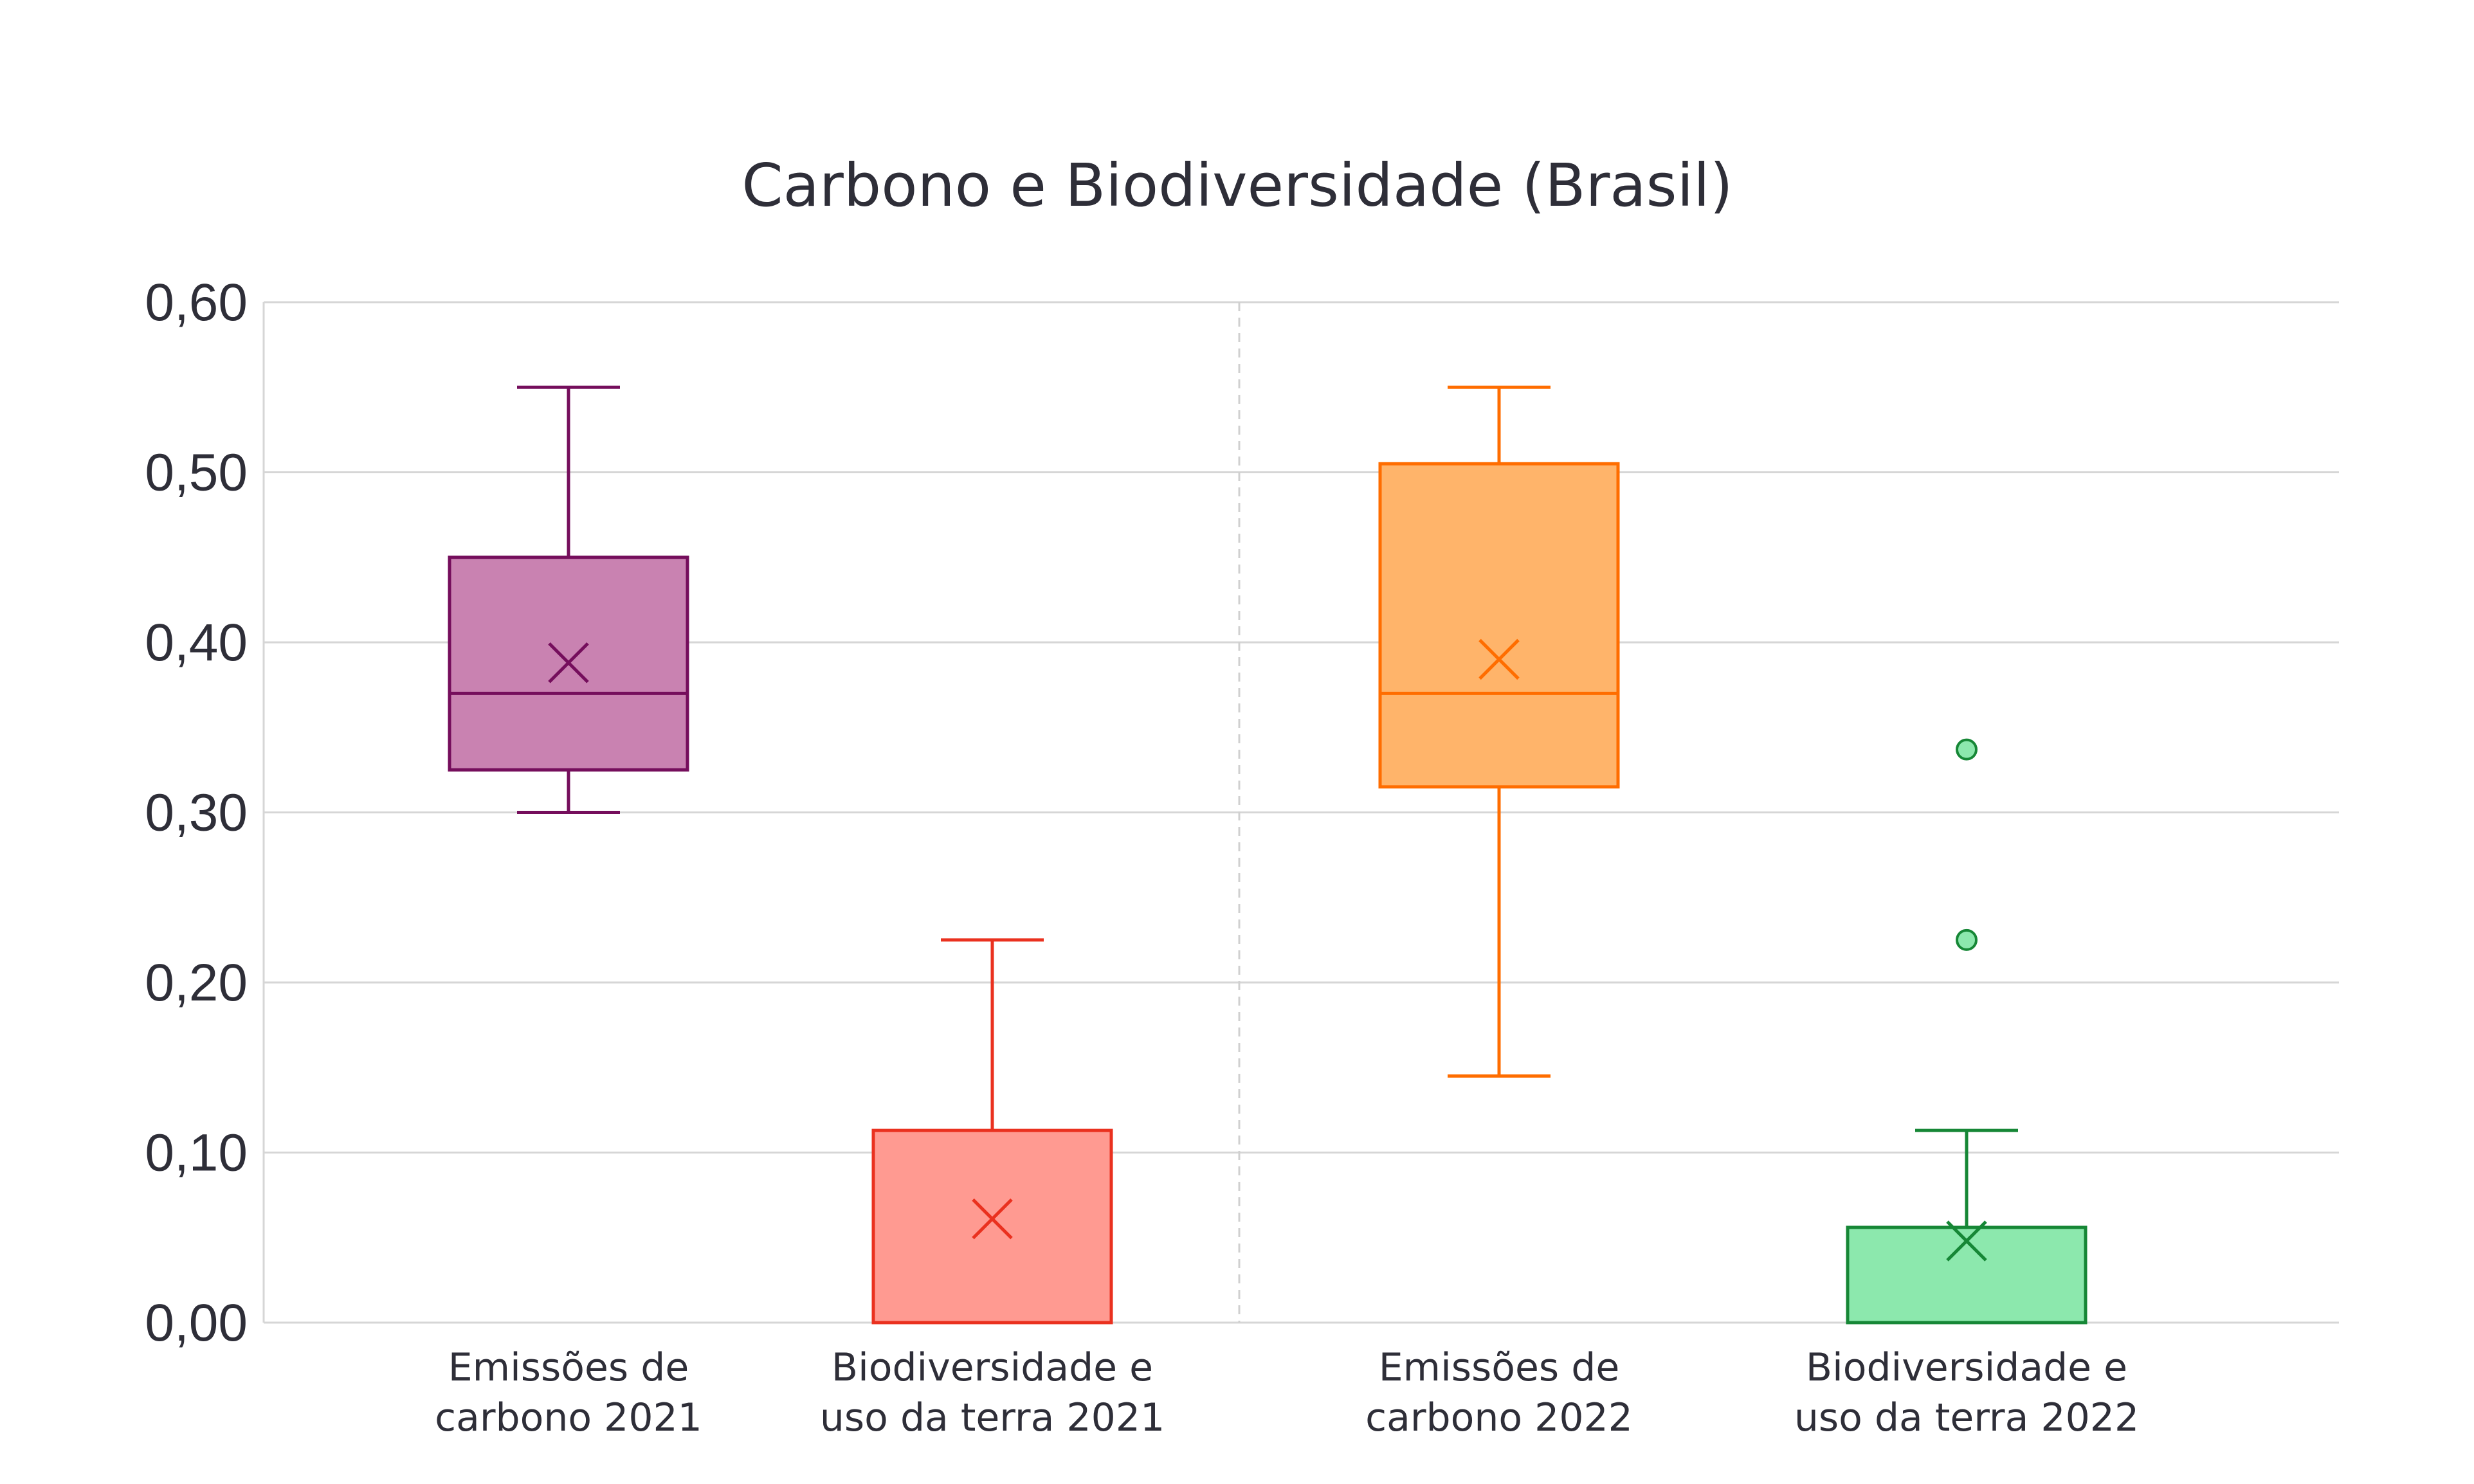  What do you see at coordinates (196, 642) in the screenshot?
I see `y-tick-label: 0,40` at bounding box center [196, 642].